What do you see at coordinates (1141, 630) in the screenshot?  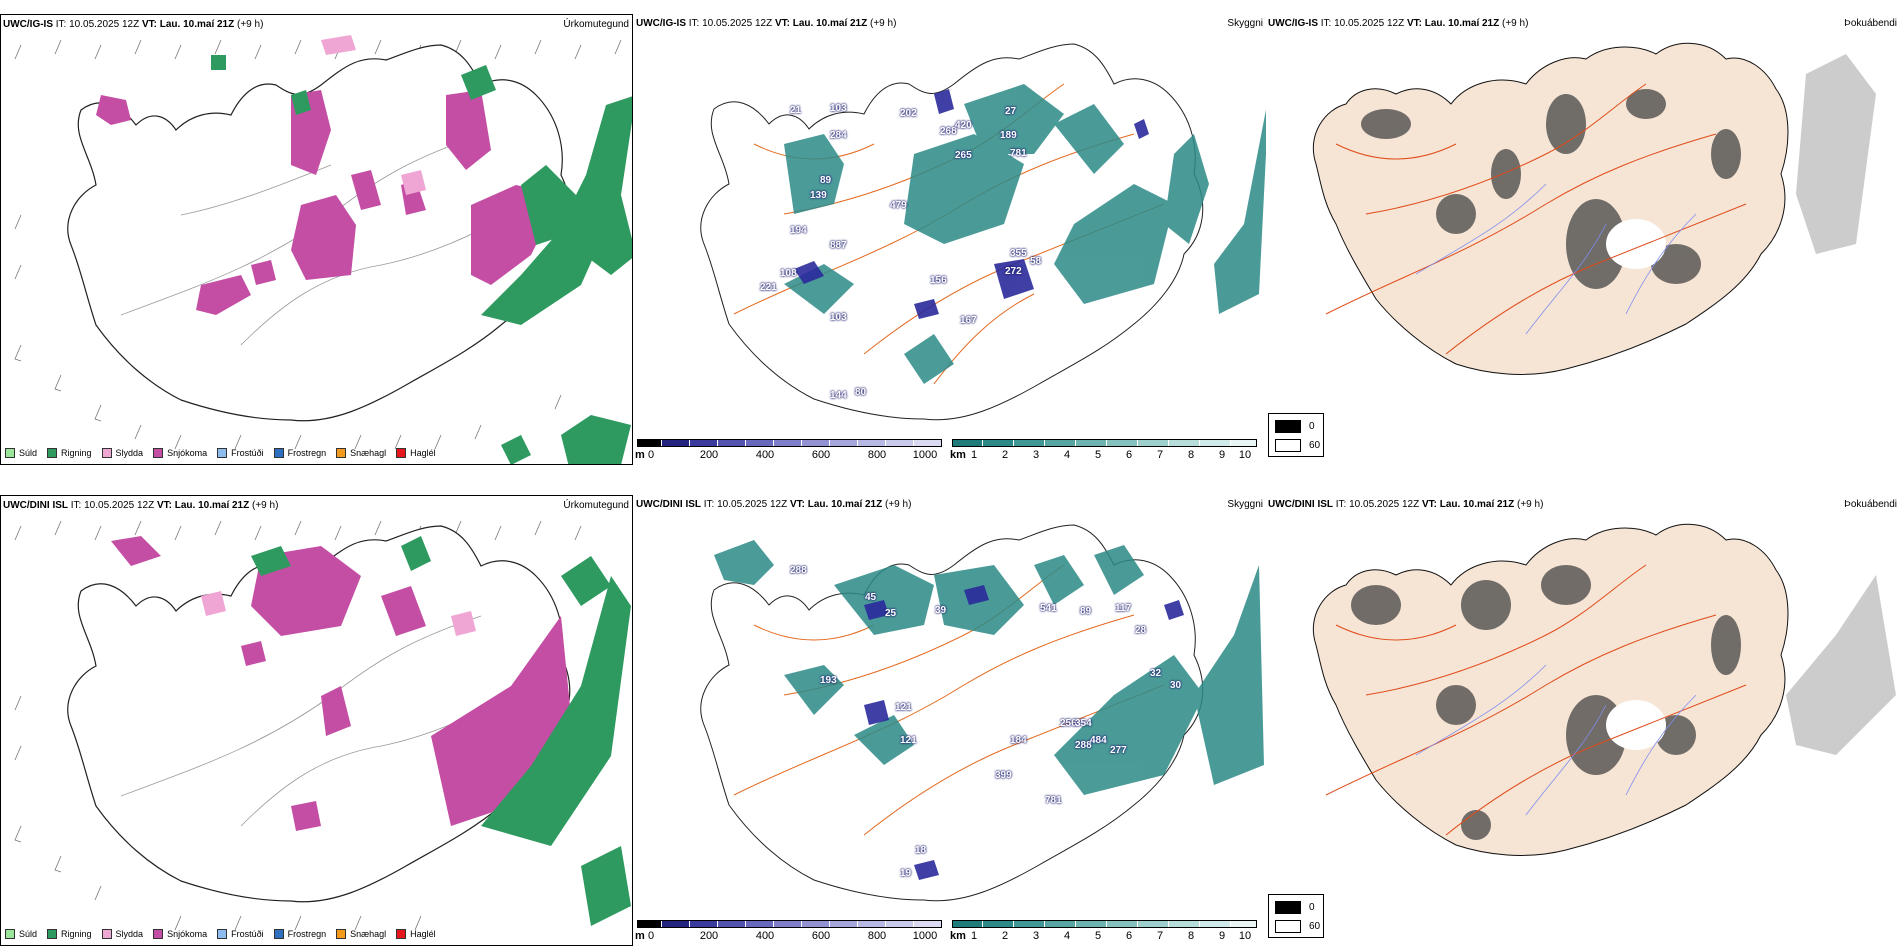 I see `ceiling-value-label: 28` at bounding box center [1141, 630].